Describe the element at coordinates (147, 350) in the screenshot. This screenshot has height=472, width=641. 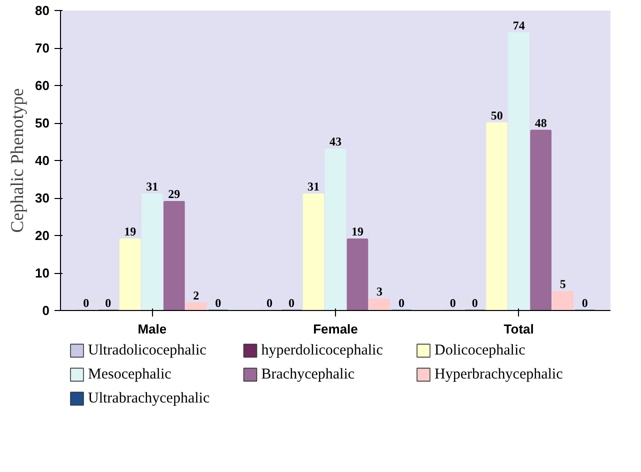
I see `legend-label: Ultradolicocephalic` at that location.